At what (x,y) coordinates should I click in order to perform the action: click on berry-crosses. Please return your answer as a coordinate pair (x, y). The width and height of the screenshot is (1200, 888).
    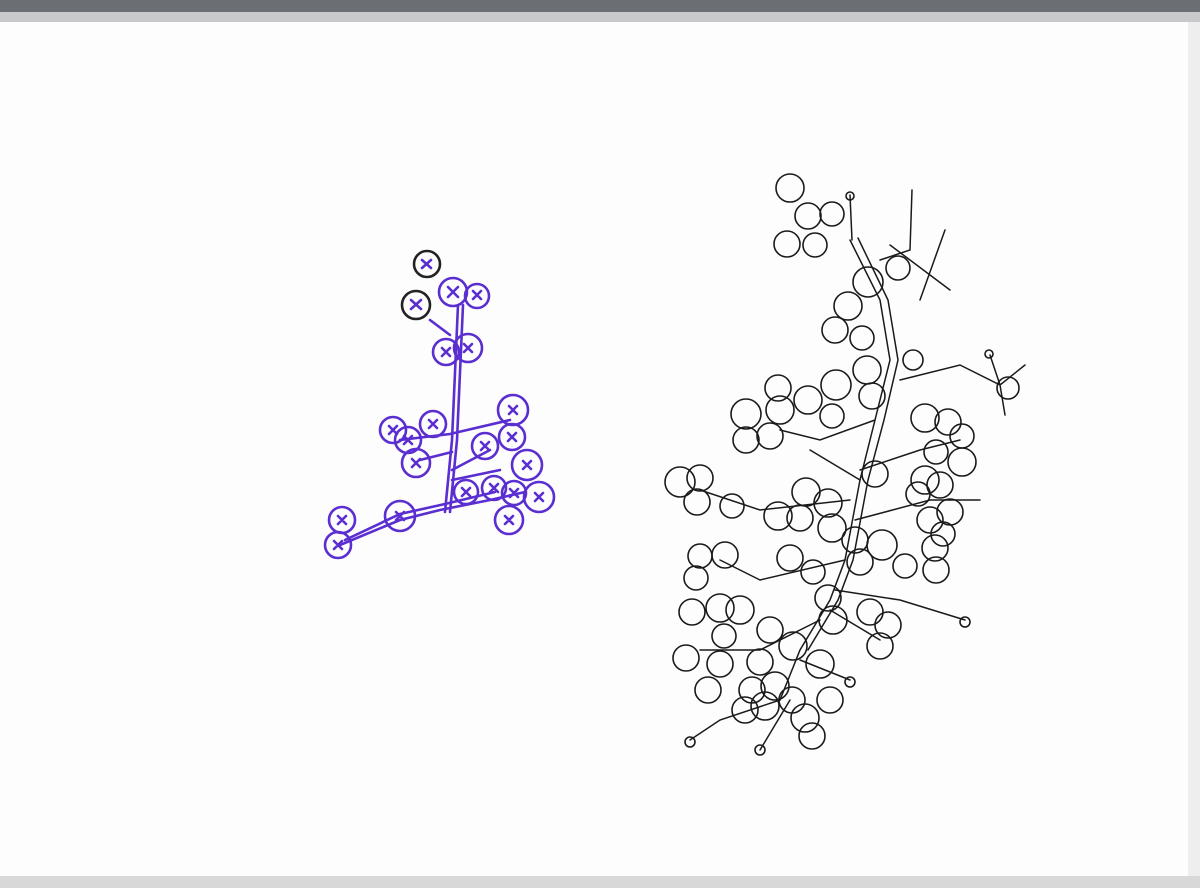
    Looking at the image, I should click on (438, 404).